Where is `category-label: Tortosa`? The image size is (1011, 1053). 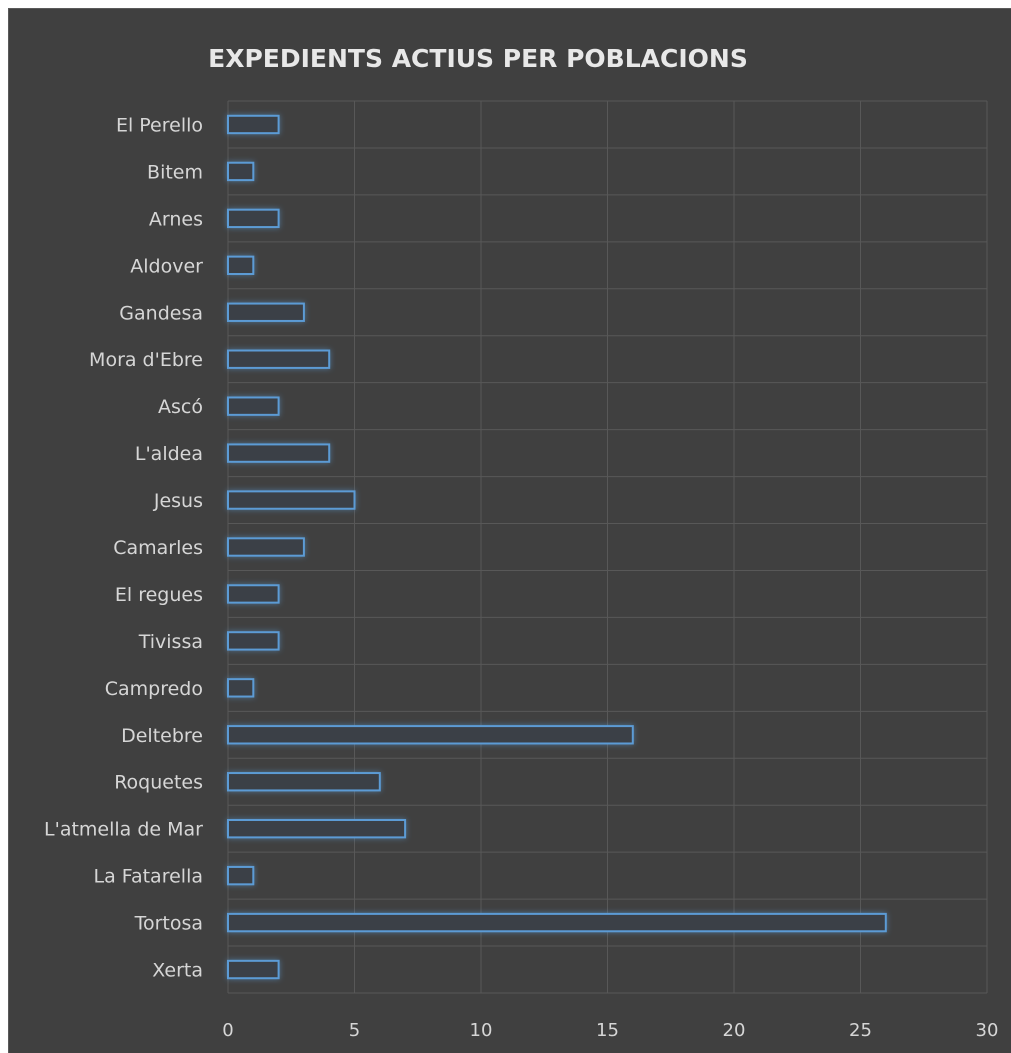 category-label: Tortosa is located at coordinates (168, 924).